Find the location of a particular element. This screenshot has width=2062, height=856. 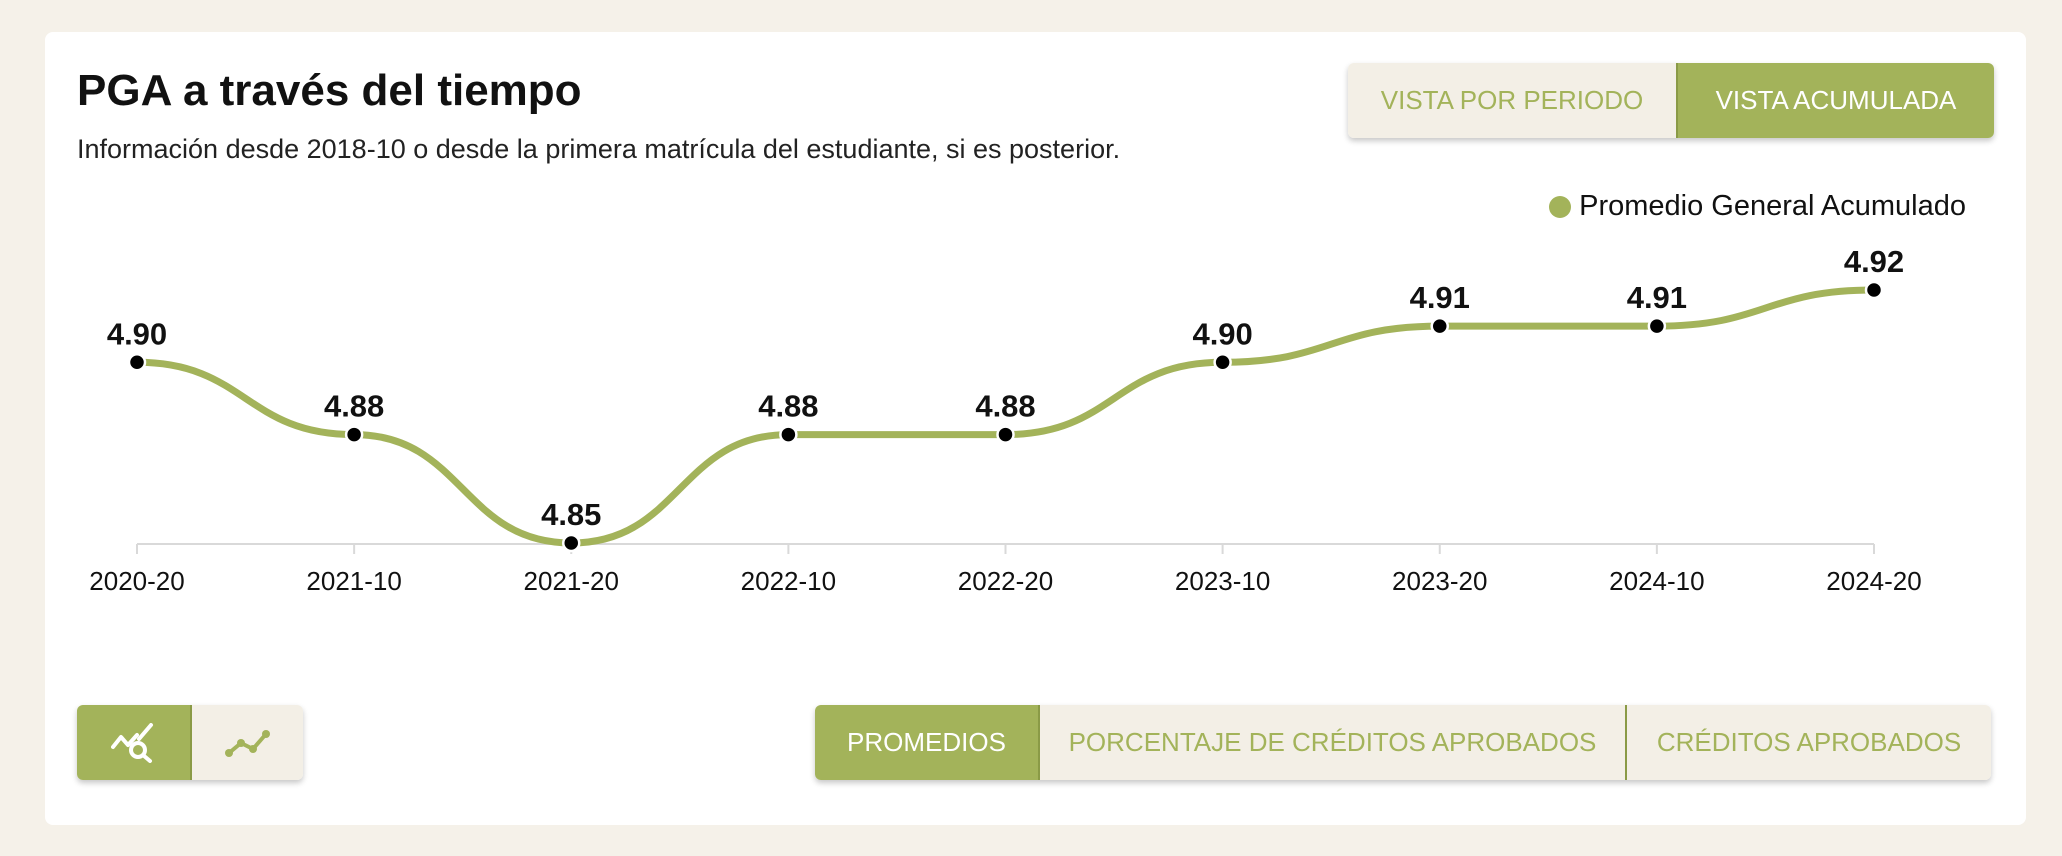

view-toggle: VISTA POR PERIODO VISTA ACUMULADA is located at coordinates (1671, 100).